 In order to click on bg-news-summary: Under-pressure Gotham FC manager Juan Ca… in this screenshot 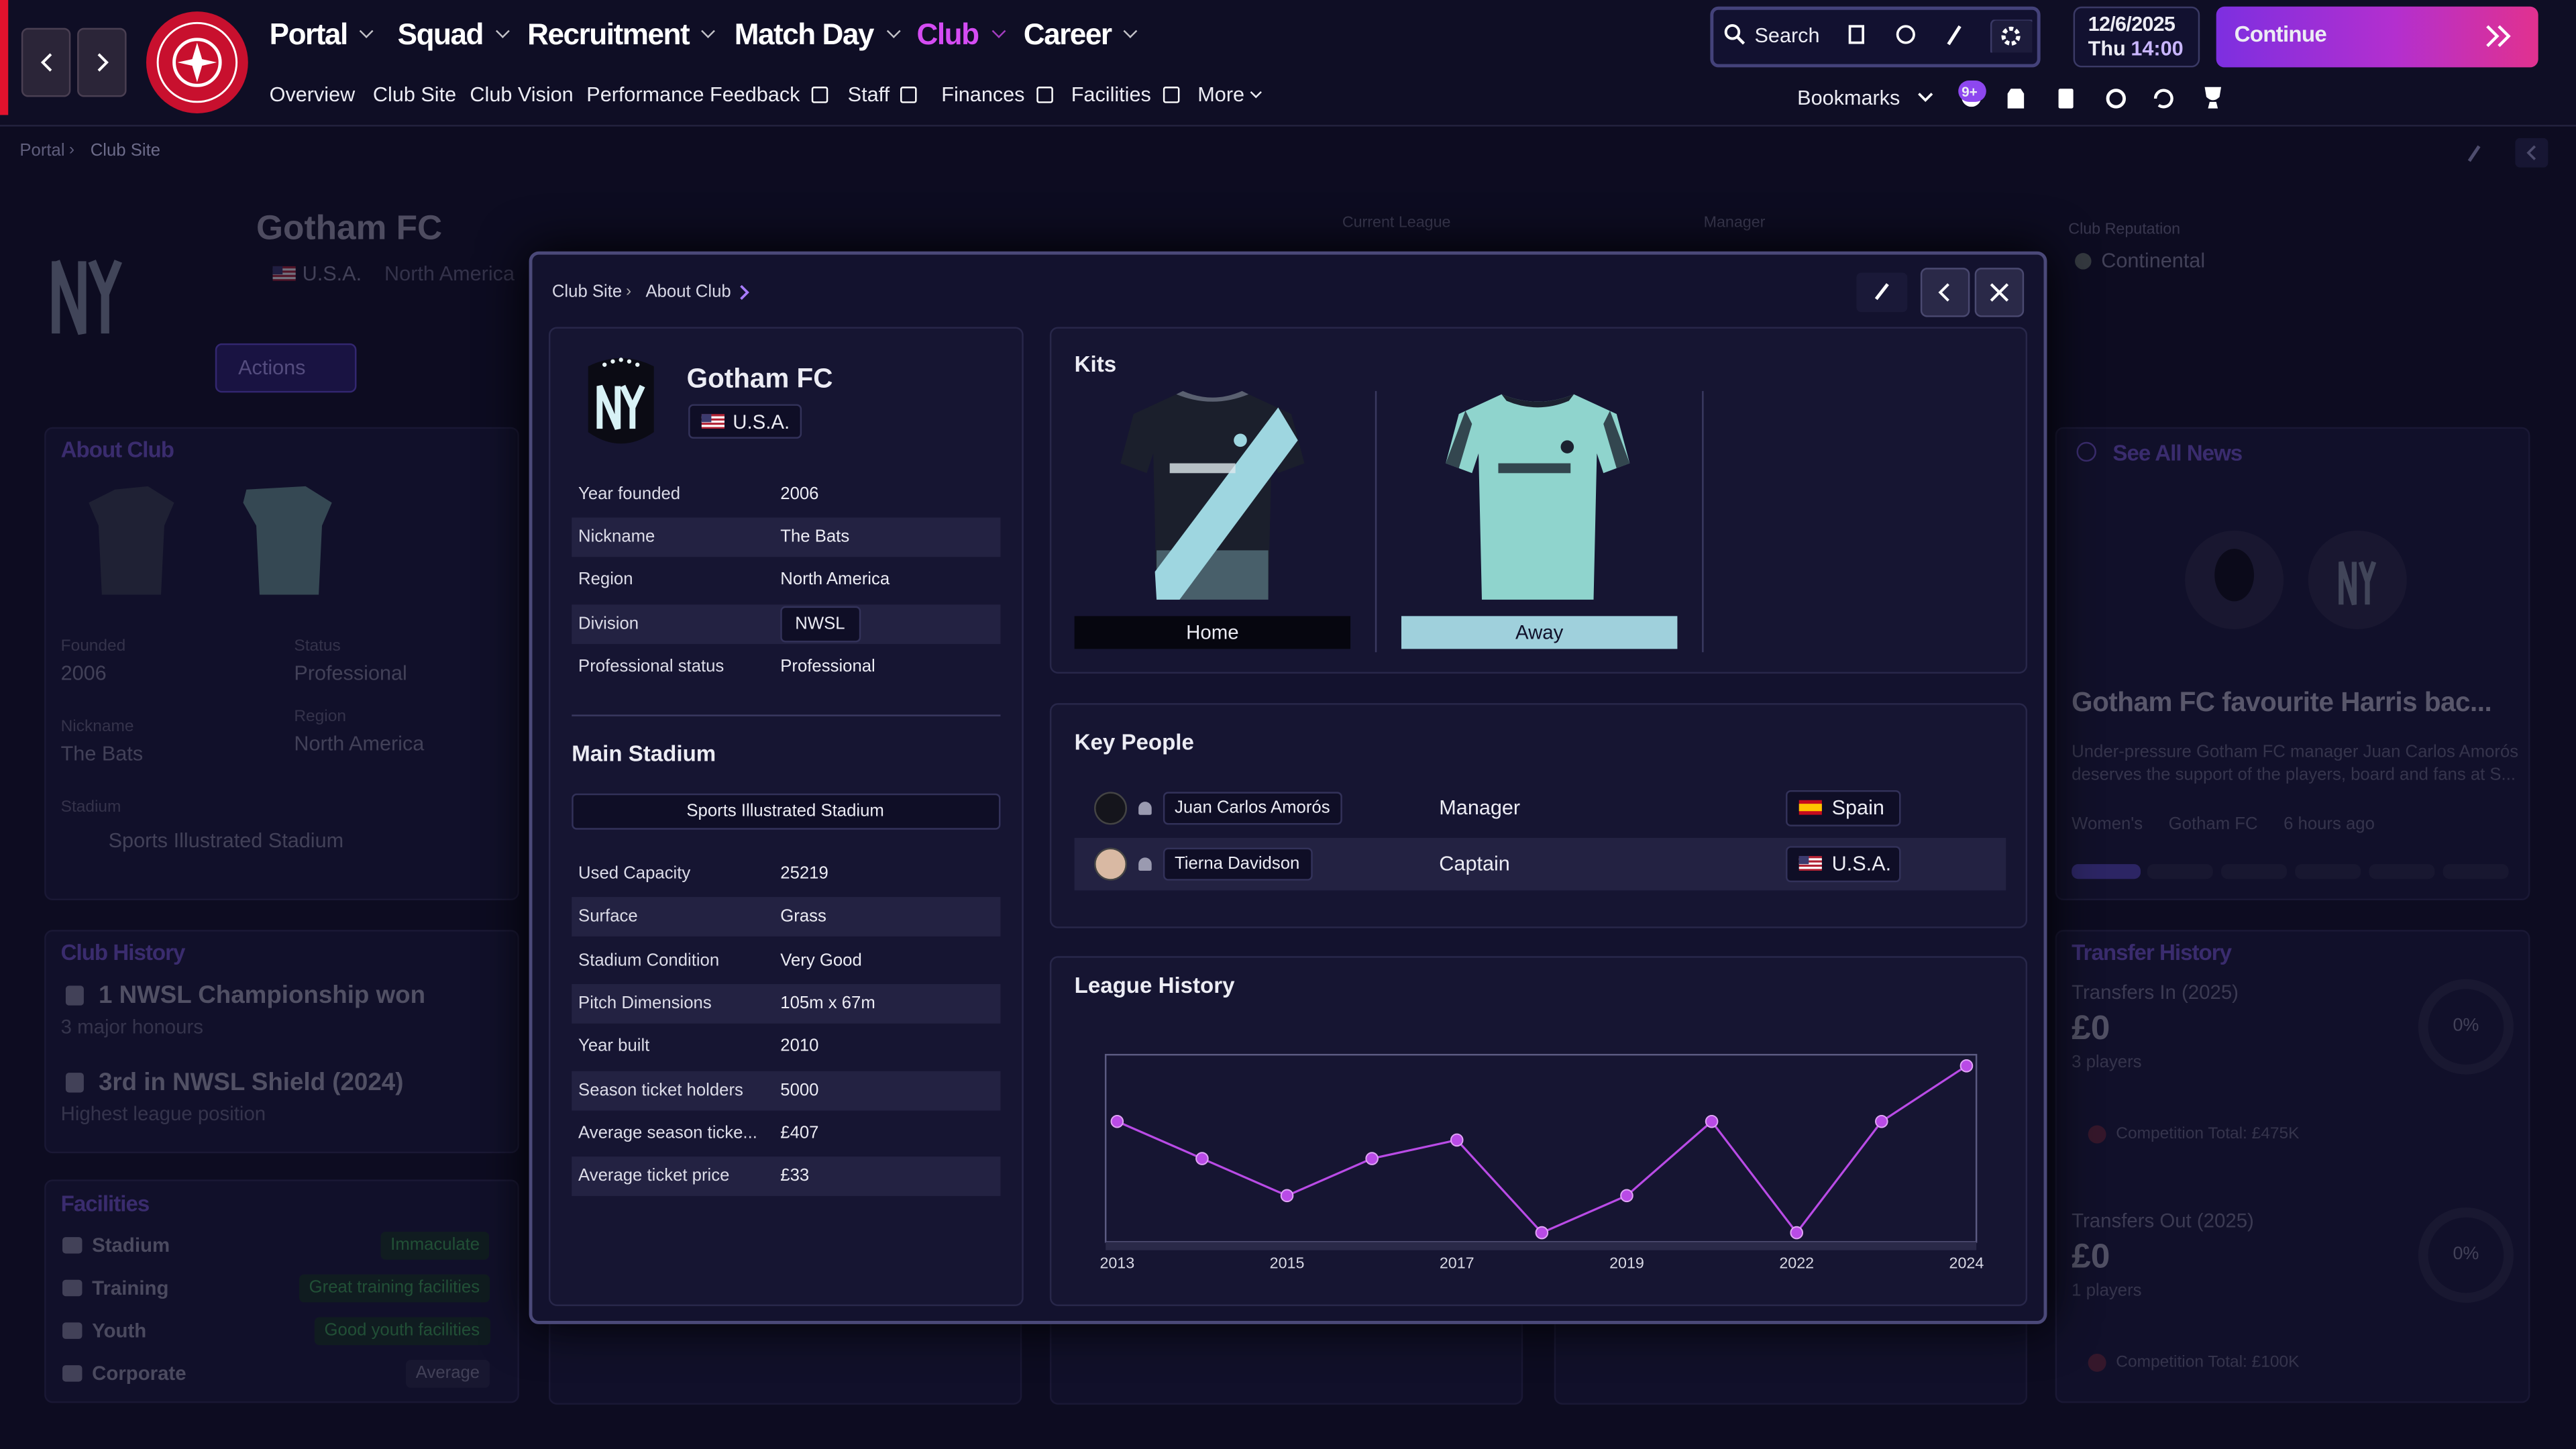, I will do `click(2295, 752)`.